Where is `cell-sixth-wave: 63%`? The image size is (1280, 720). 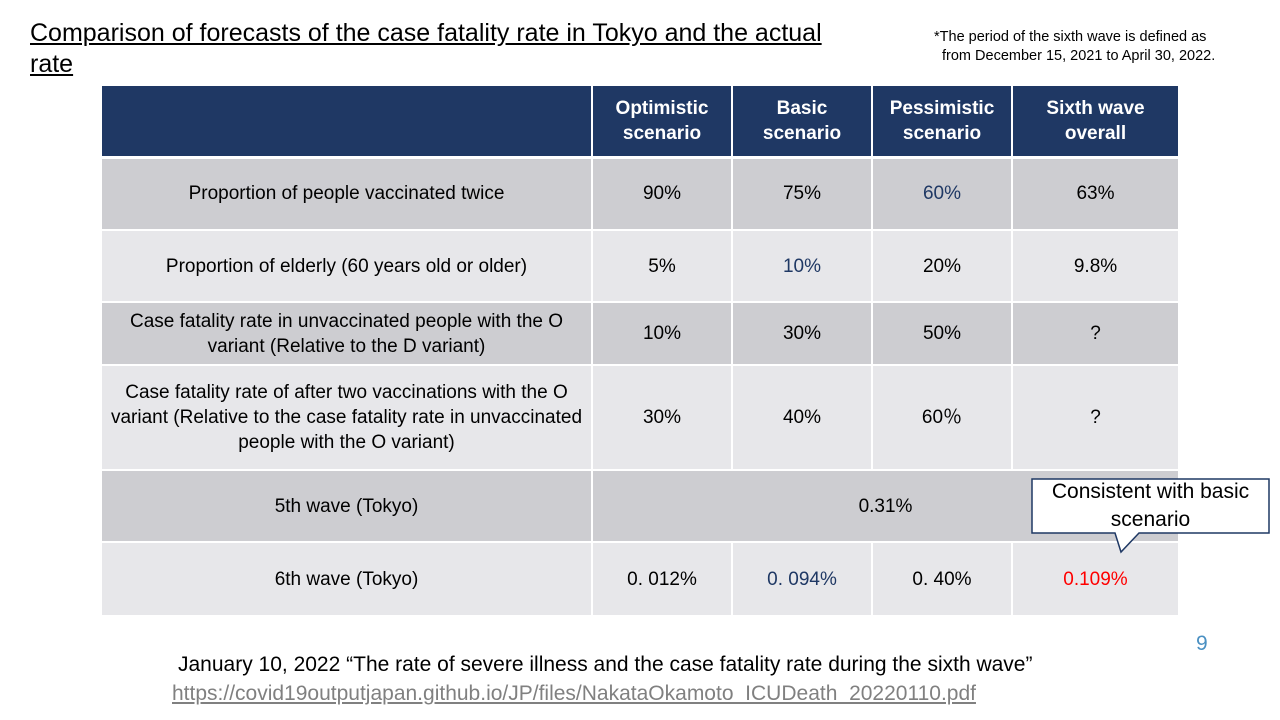 cell-sixth-wave: 63% is located at coordinates (1095, 193).